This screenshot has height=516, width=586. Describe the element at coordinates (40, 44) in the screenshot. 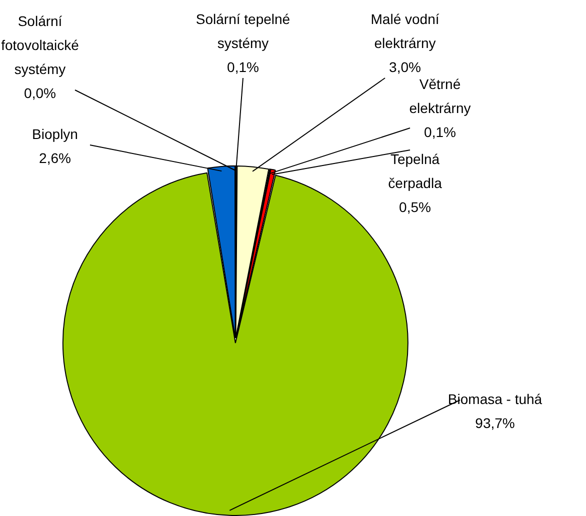

I see `category-label: Solární fotovoltaické systémy` at that location.